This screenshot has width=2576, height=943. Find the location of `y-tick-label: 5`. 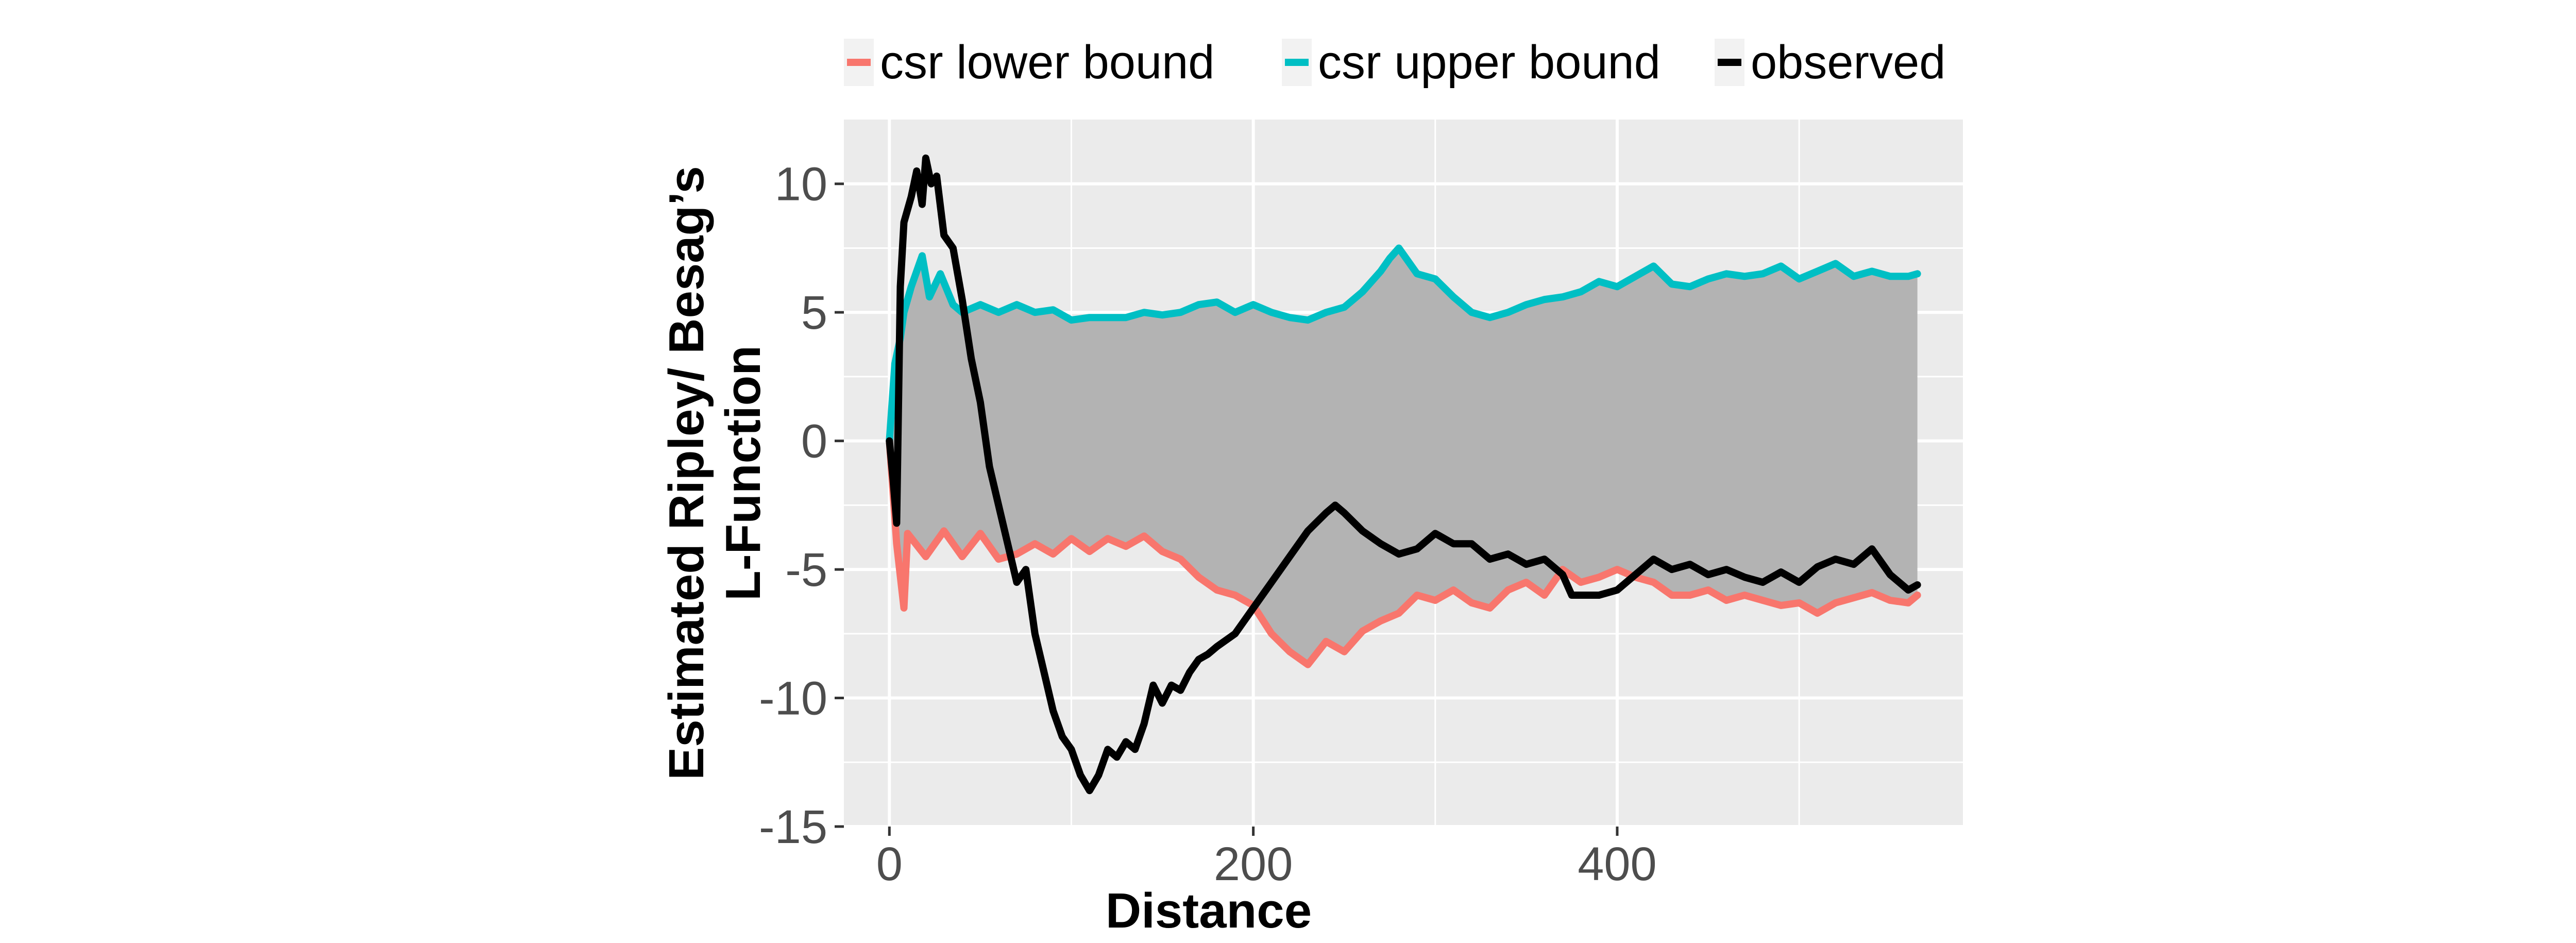

y-tick-label: 5 is located at coordinates (814, 313).